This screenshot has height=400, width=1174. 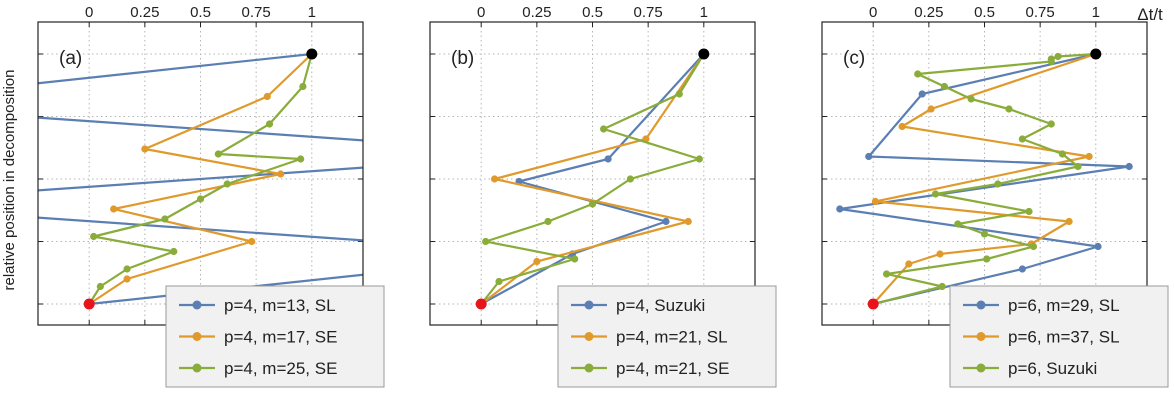 What do you see at coordinates (70, 58) in the screenshot?
I see `panel-label: (a)` at bounding box center [70, 58].